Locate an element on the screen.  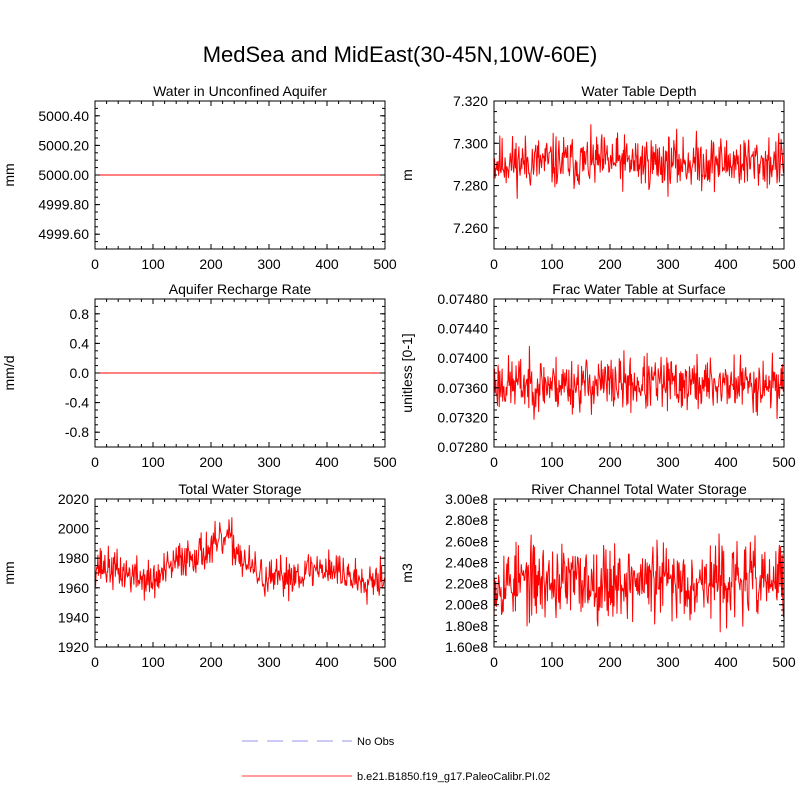
y-tick-label: 2.00e8 is located at coordinates (466, 605).